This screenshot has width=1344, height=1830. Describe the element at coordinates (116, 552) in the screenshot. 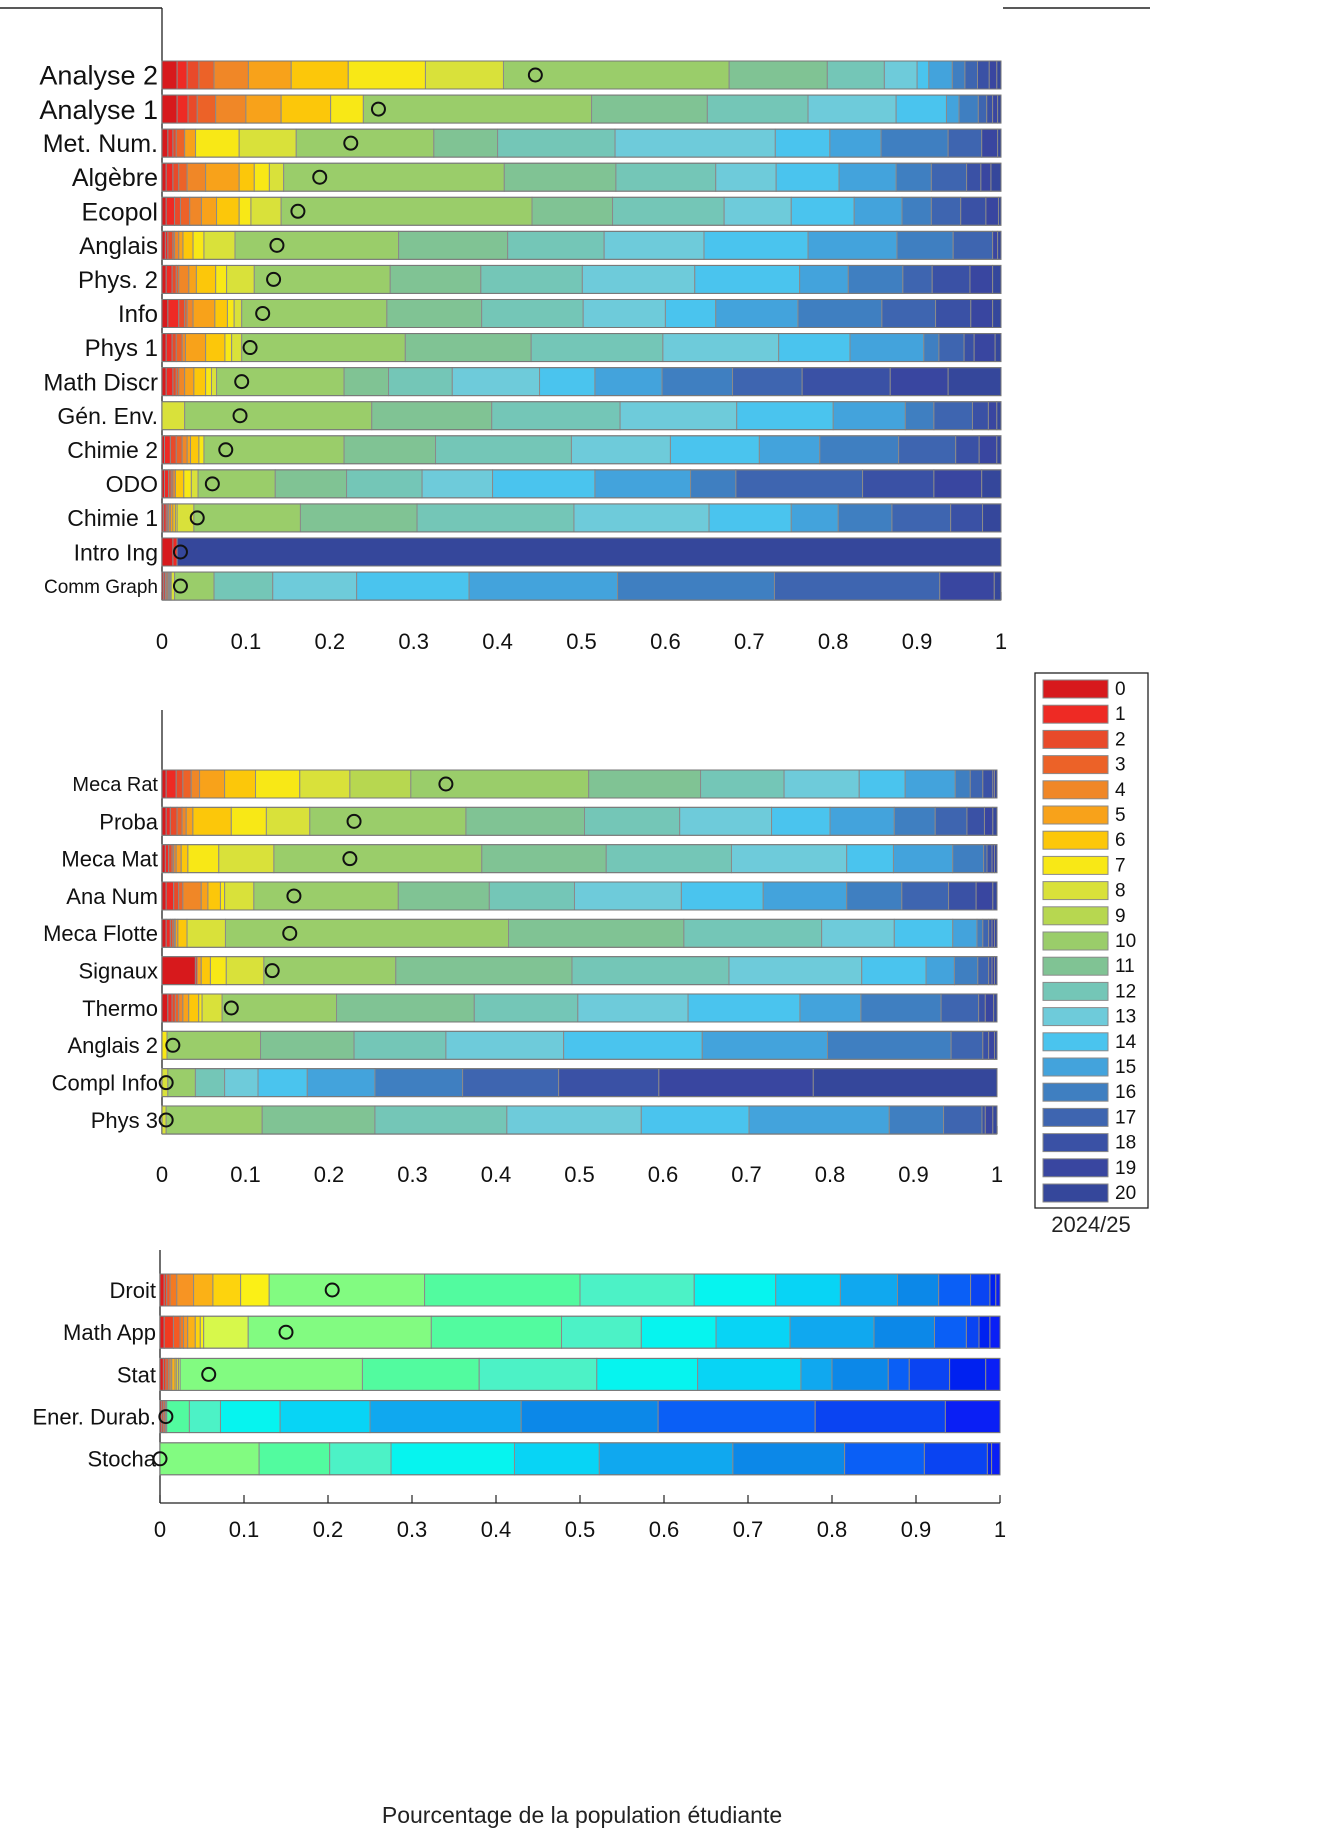

I see `course-label-intro-ing: Intro Ing` at that location.